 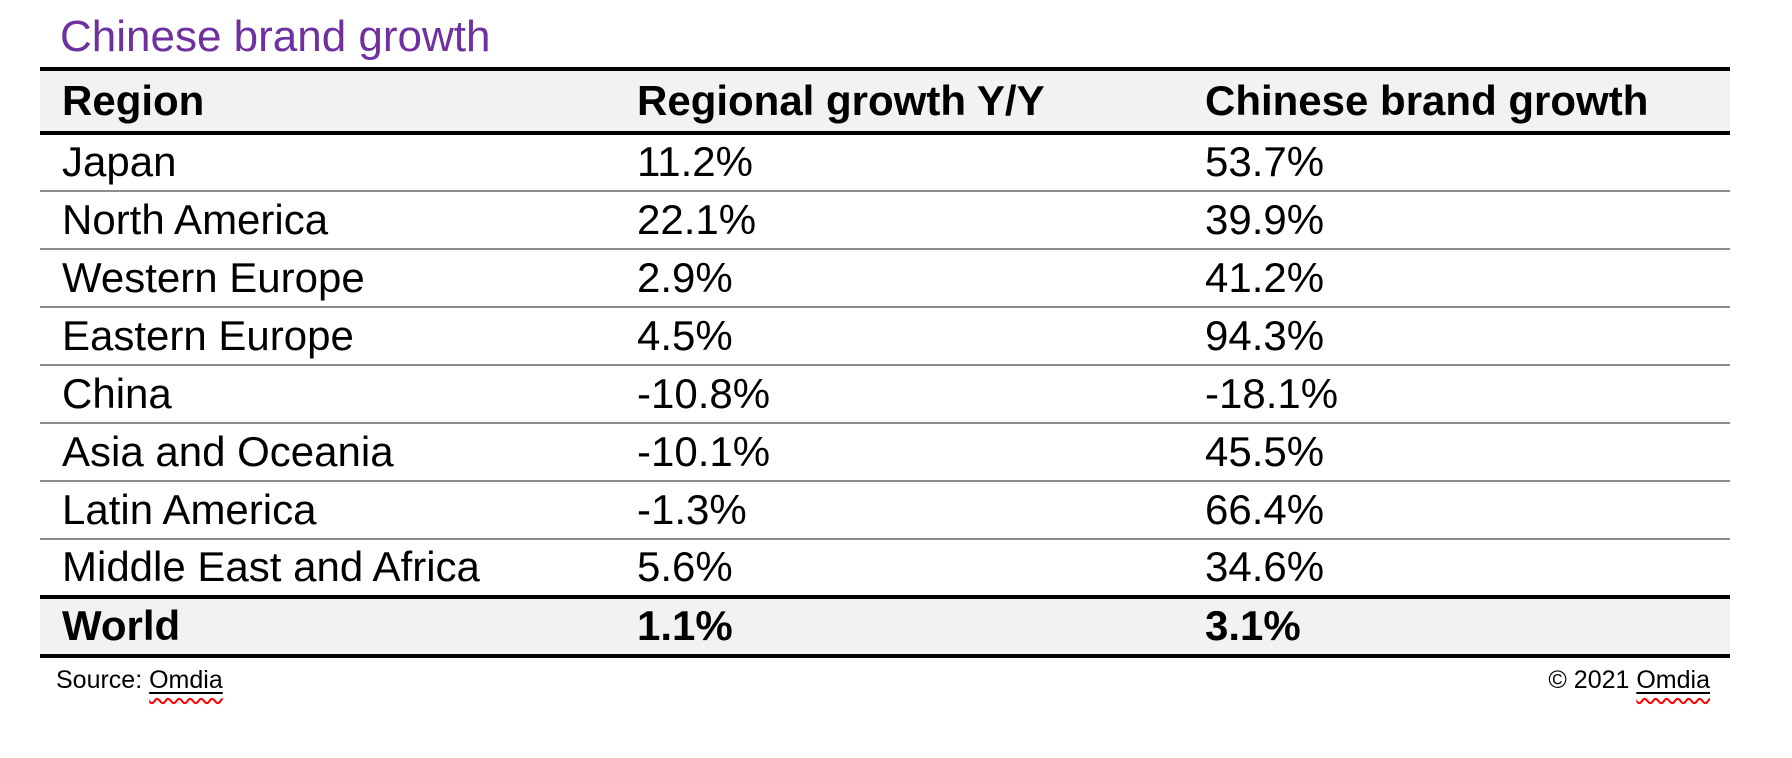 I want to click on region-cell: Latin America, so click(x=189, y=509).